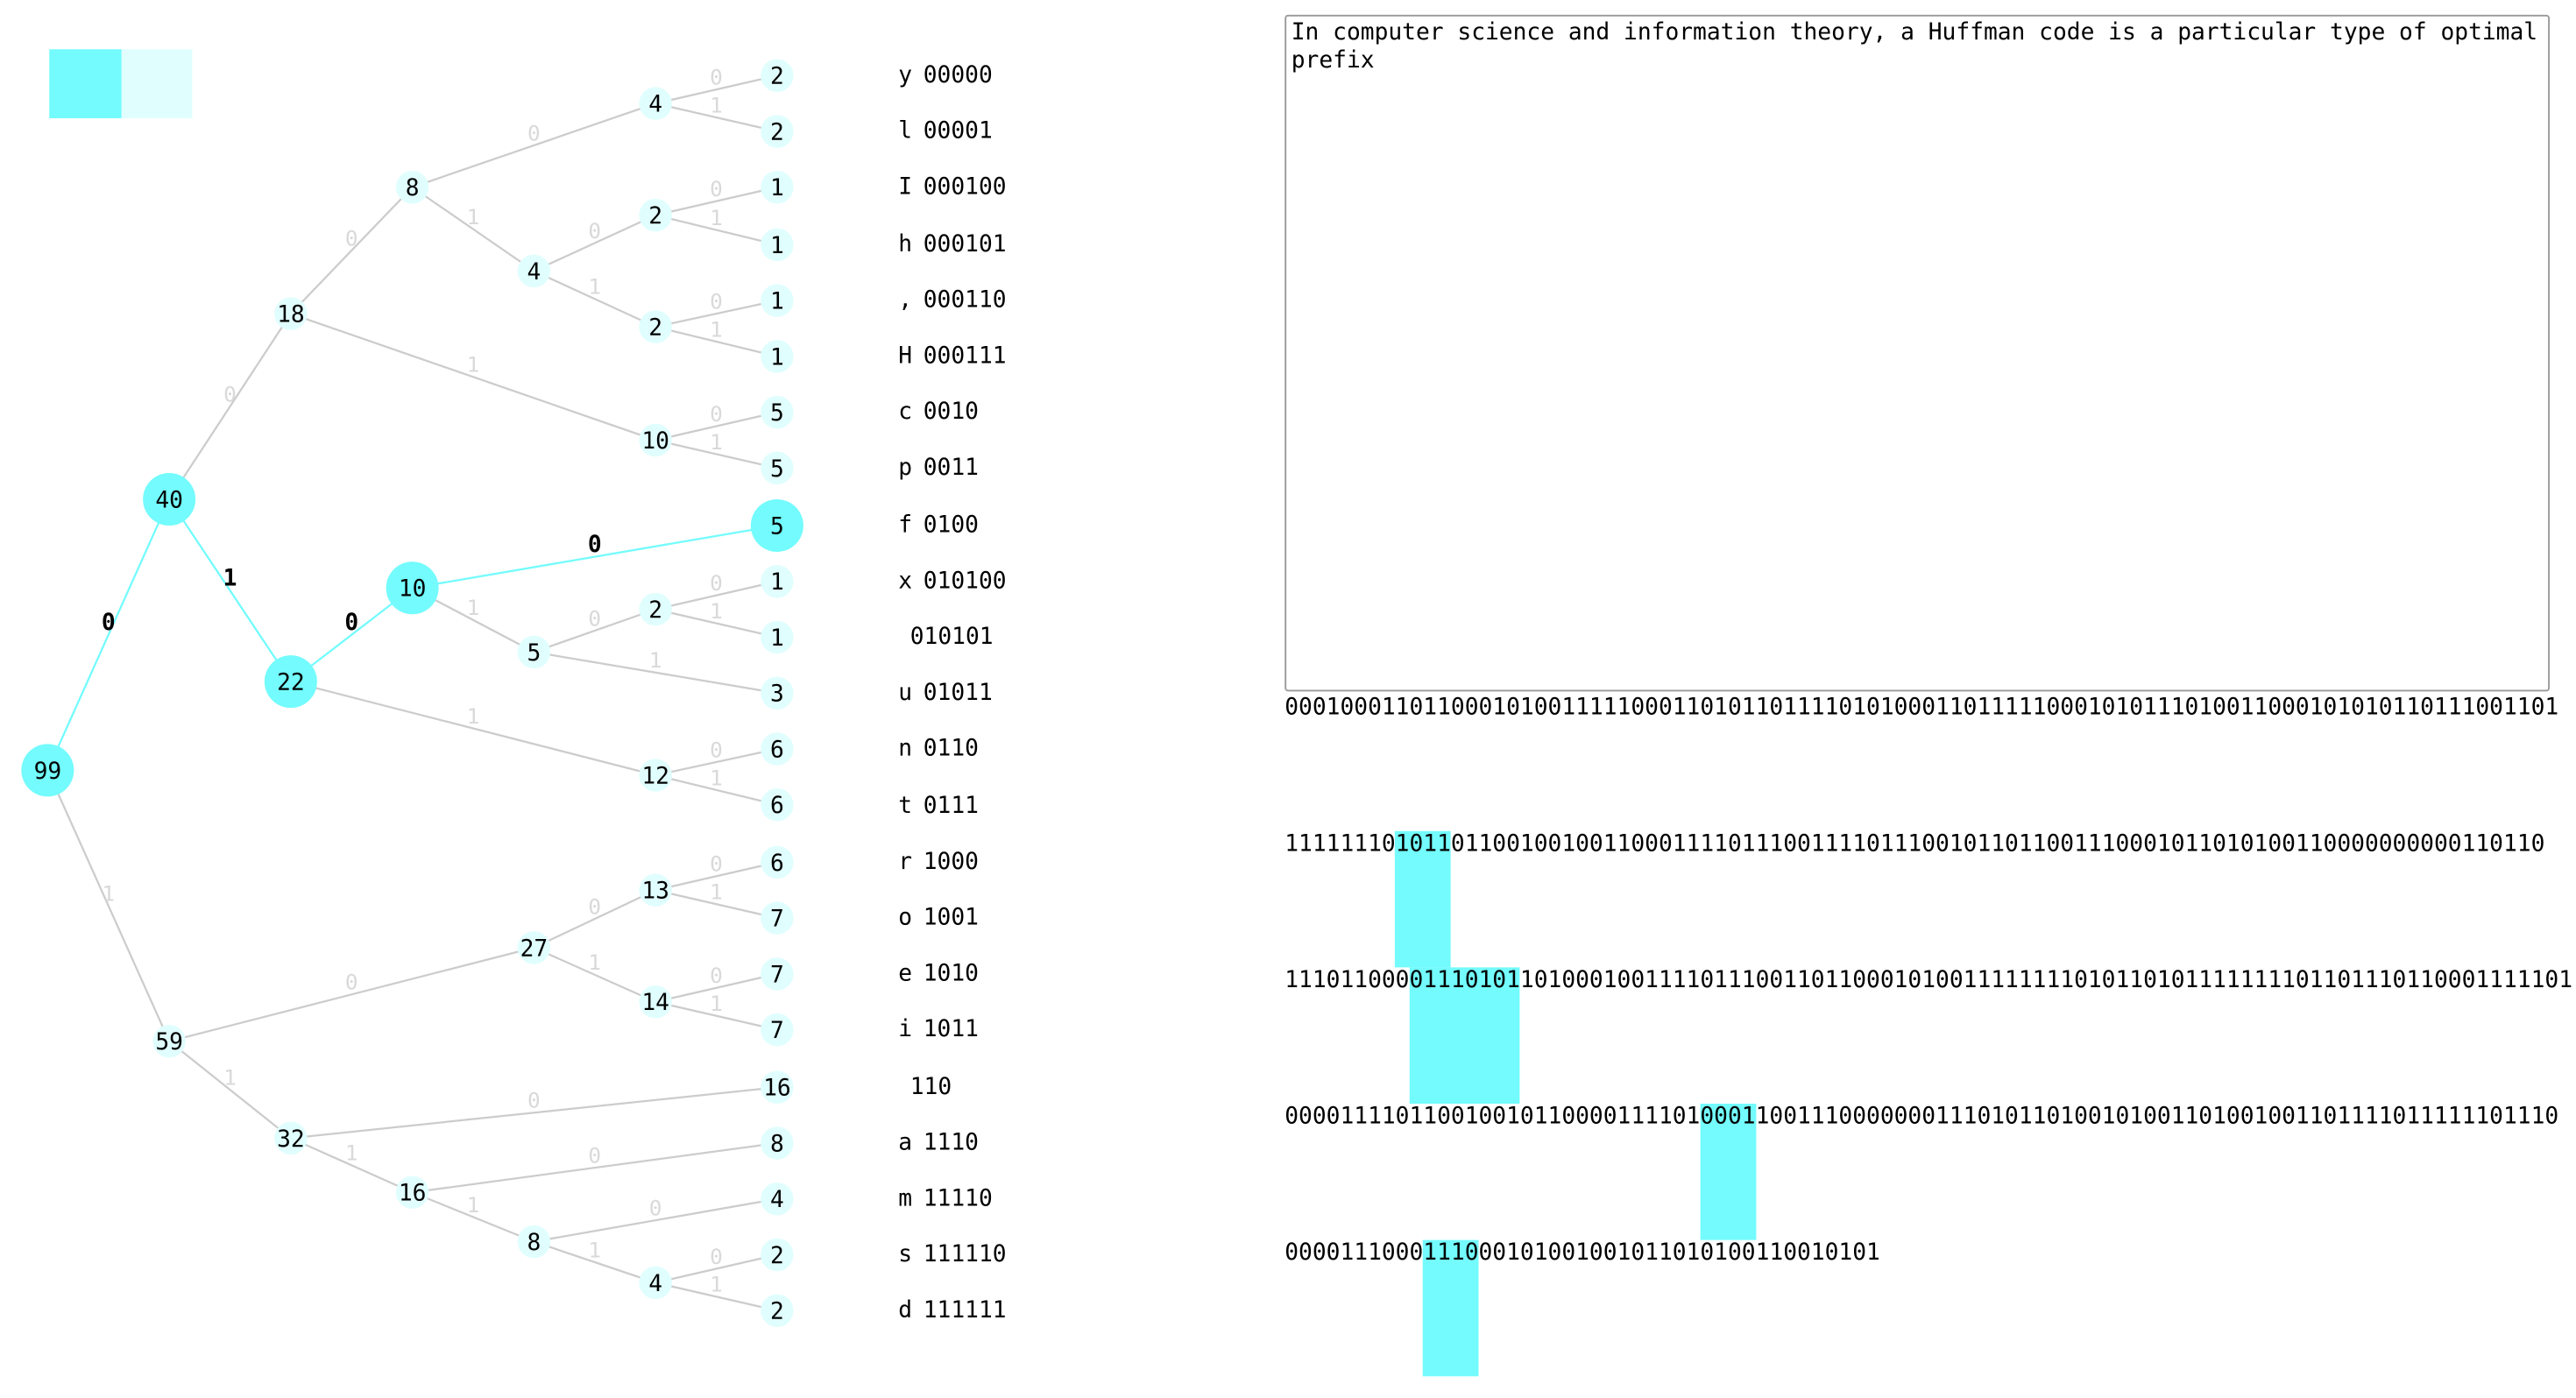 This screenshot has height=1398, width=2576. What do you see at coordinates (47, 770) in the screenshot?
I see `internal-node: 99` at bounding box center [47, 770].